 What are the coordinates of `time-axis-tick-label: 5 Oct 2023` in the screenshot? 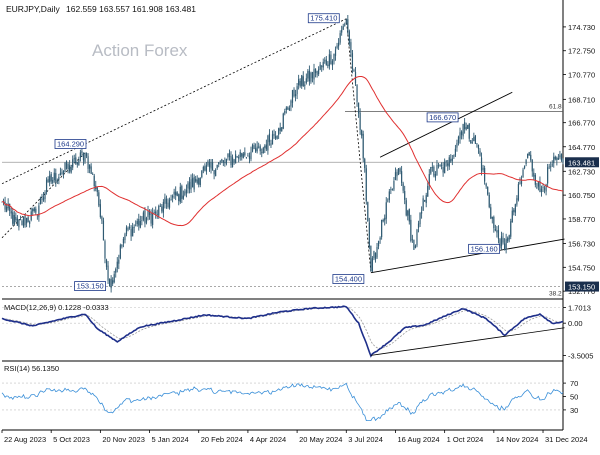 It's located at (71, 439).